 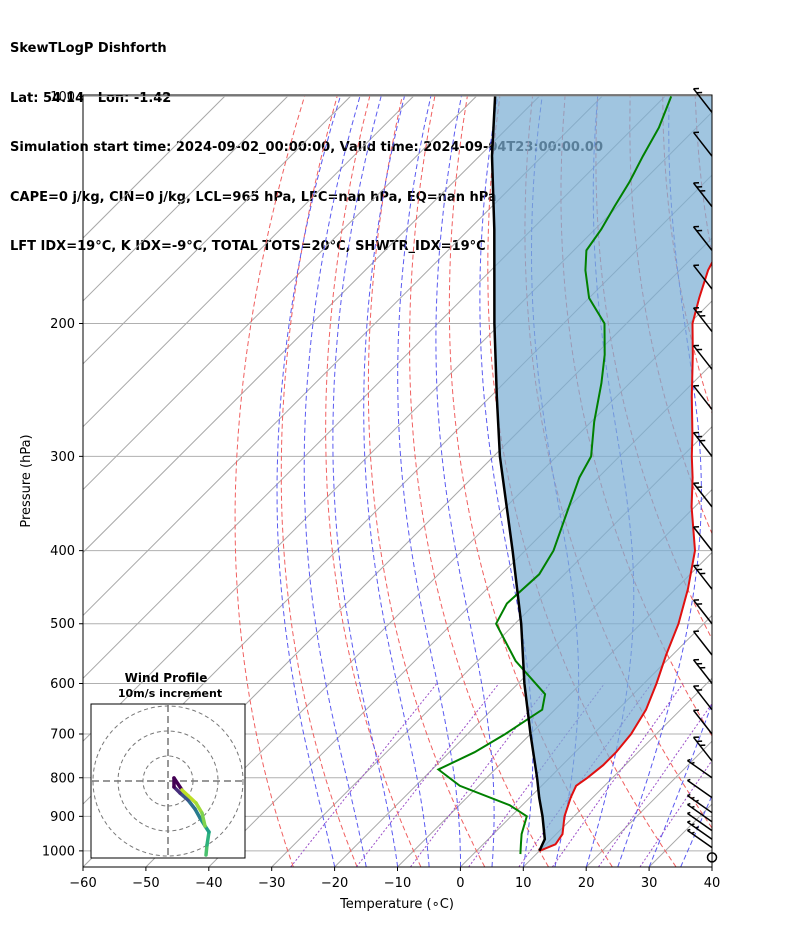 I want to click on x-tick-label: −60, so click(x=82, y=883).